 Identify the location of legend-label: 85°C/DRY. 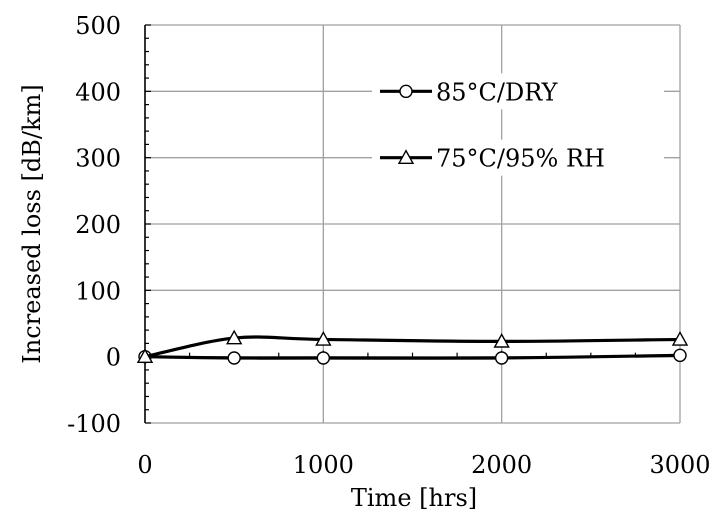
(497, 92).